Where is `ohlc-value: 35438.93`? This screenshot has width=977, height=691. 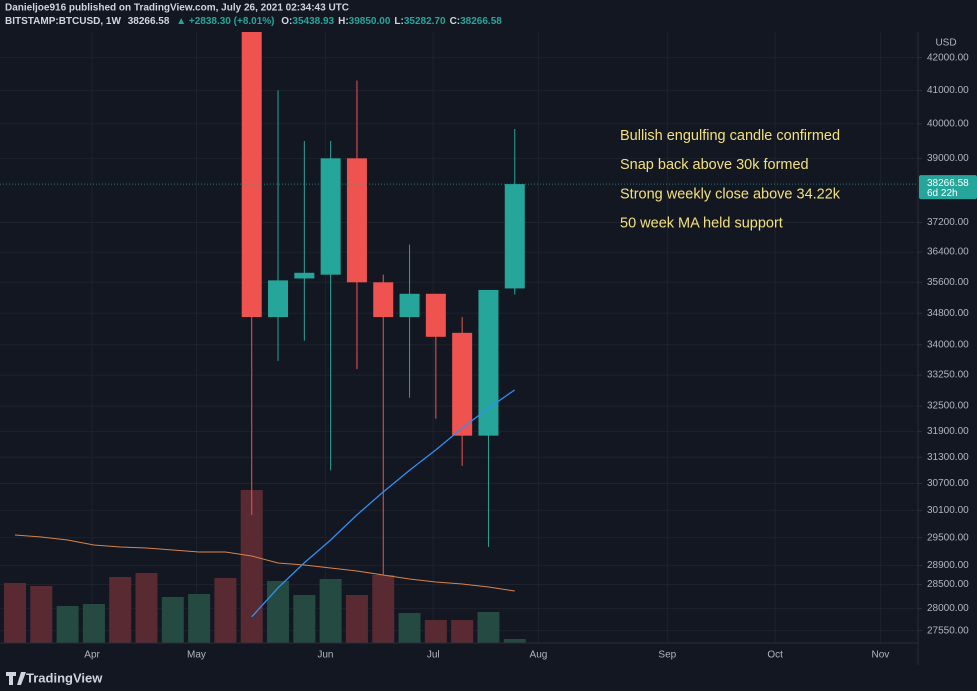 ohlc-value: 35438.93 is located at coordinates (313, 21).